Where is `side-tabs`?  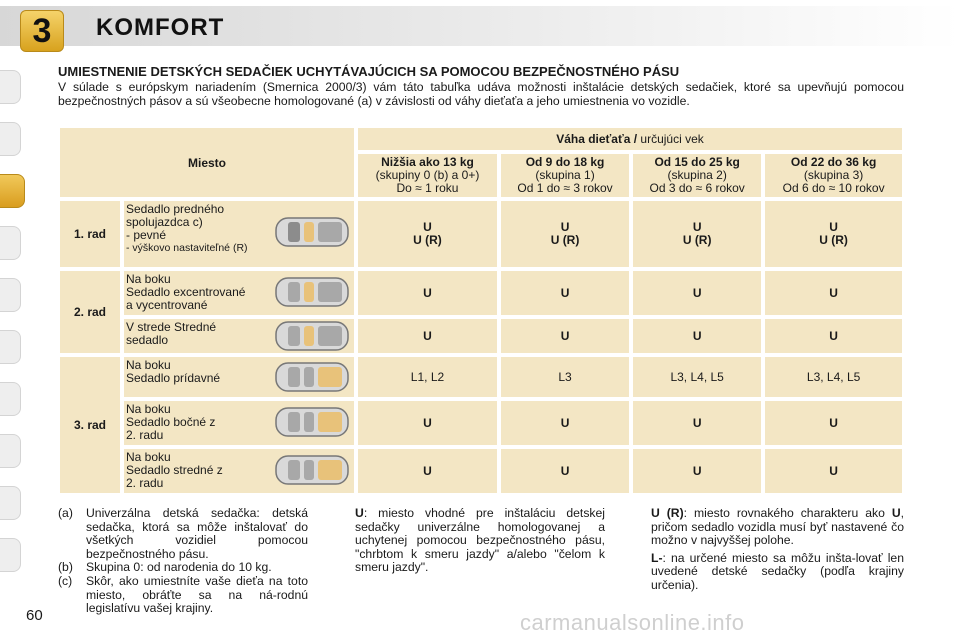
side-tabs is located at coordinates (12, 330).